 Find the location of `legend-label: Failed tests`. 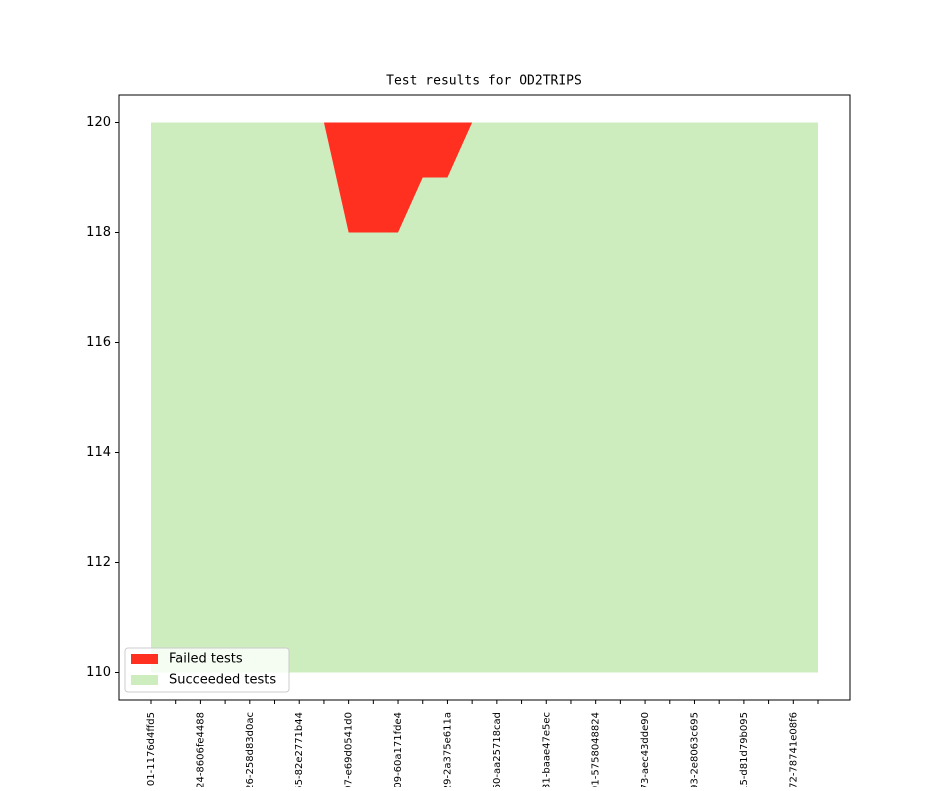

legend-label: Failed tests is located at coordinates (206, 659).